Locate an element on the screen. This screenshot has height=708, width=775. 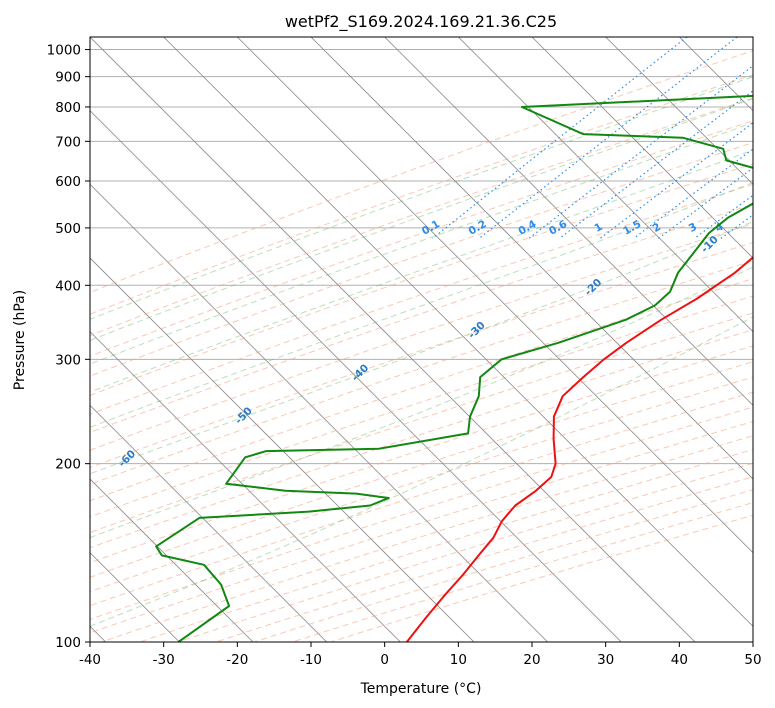
x-tick-label: -40 is located at coordinates (90, 660).